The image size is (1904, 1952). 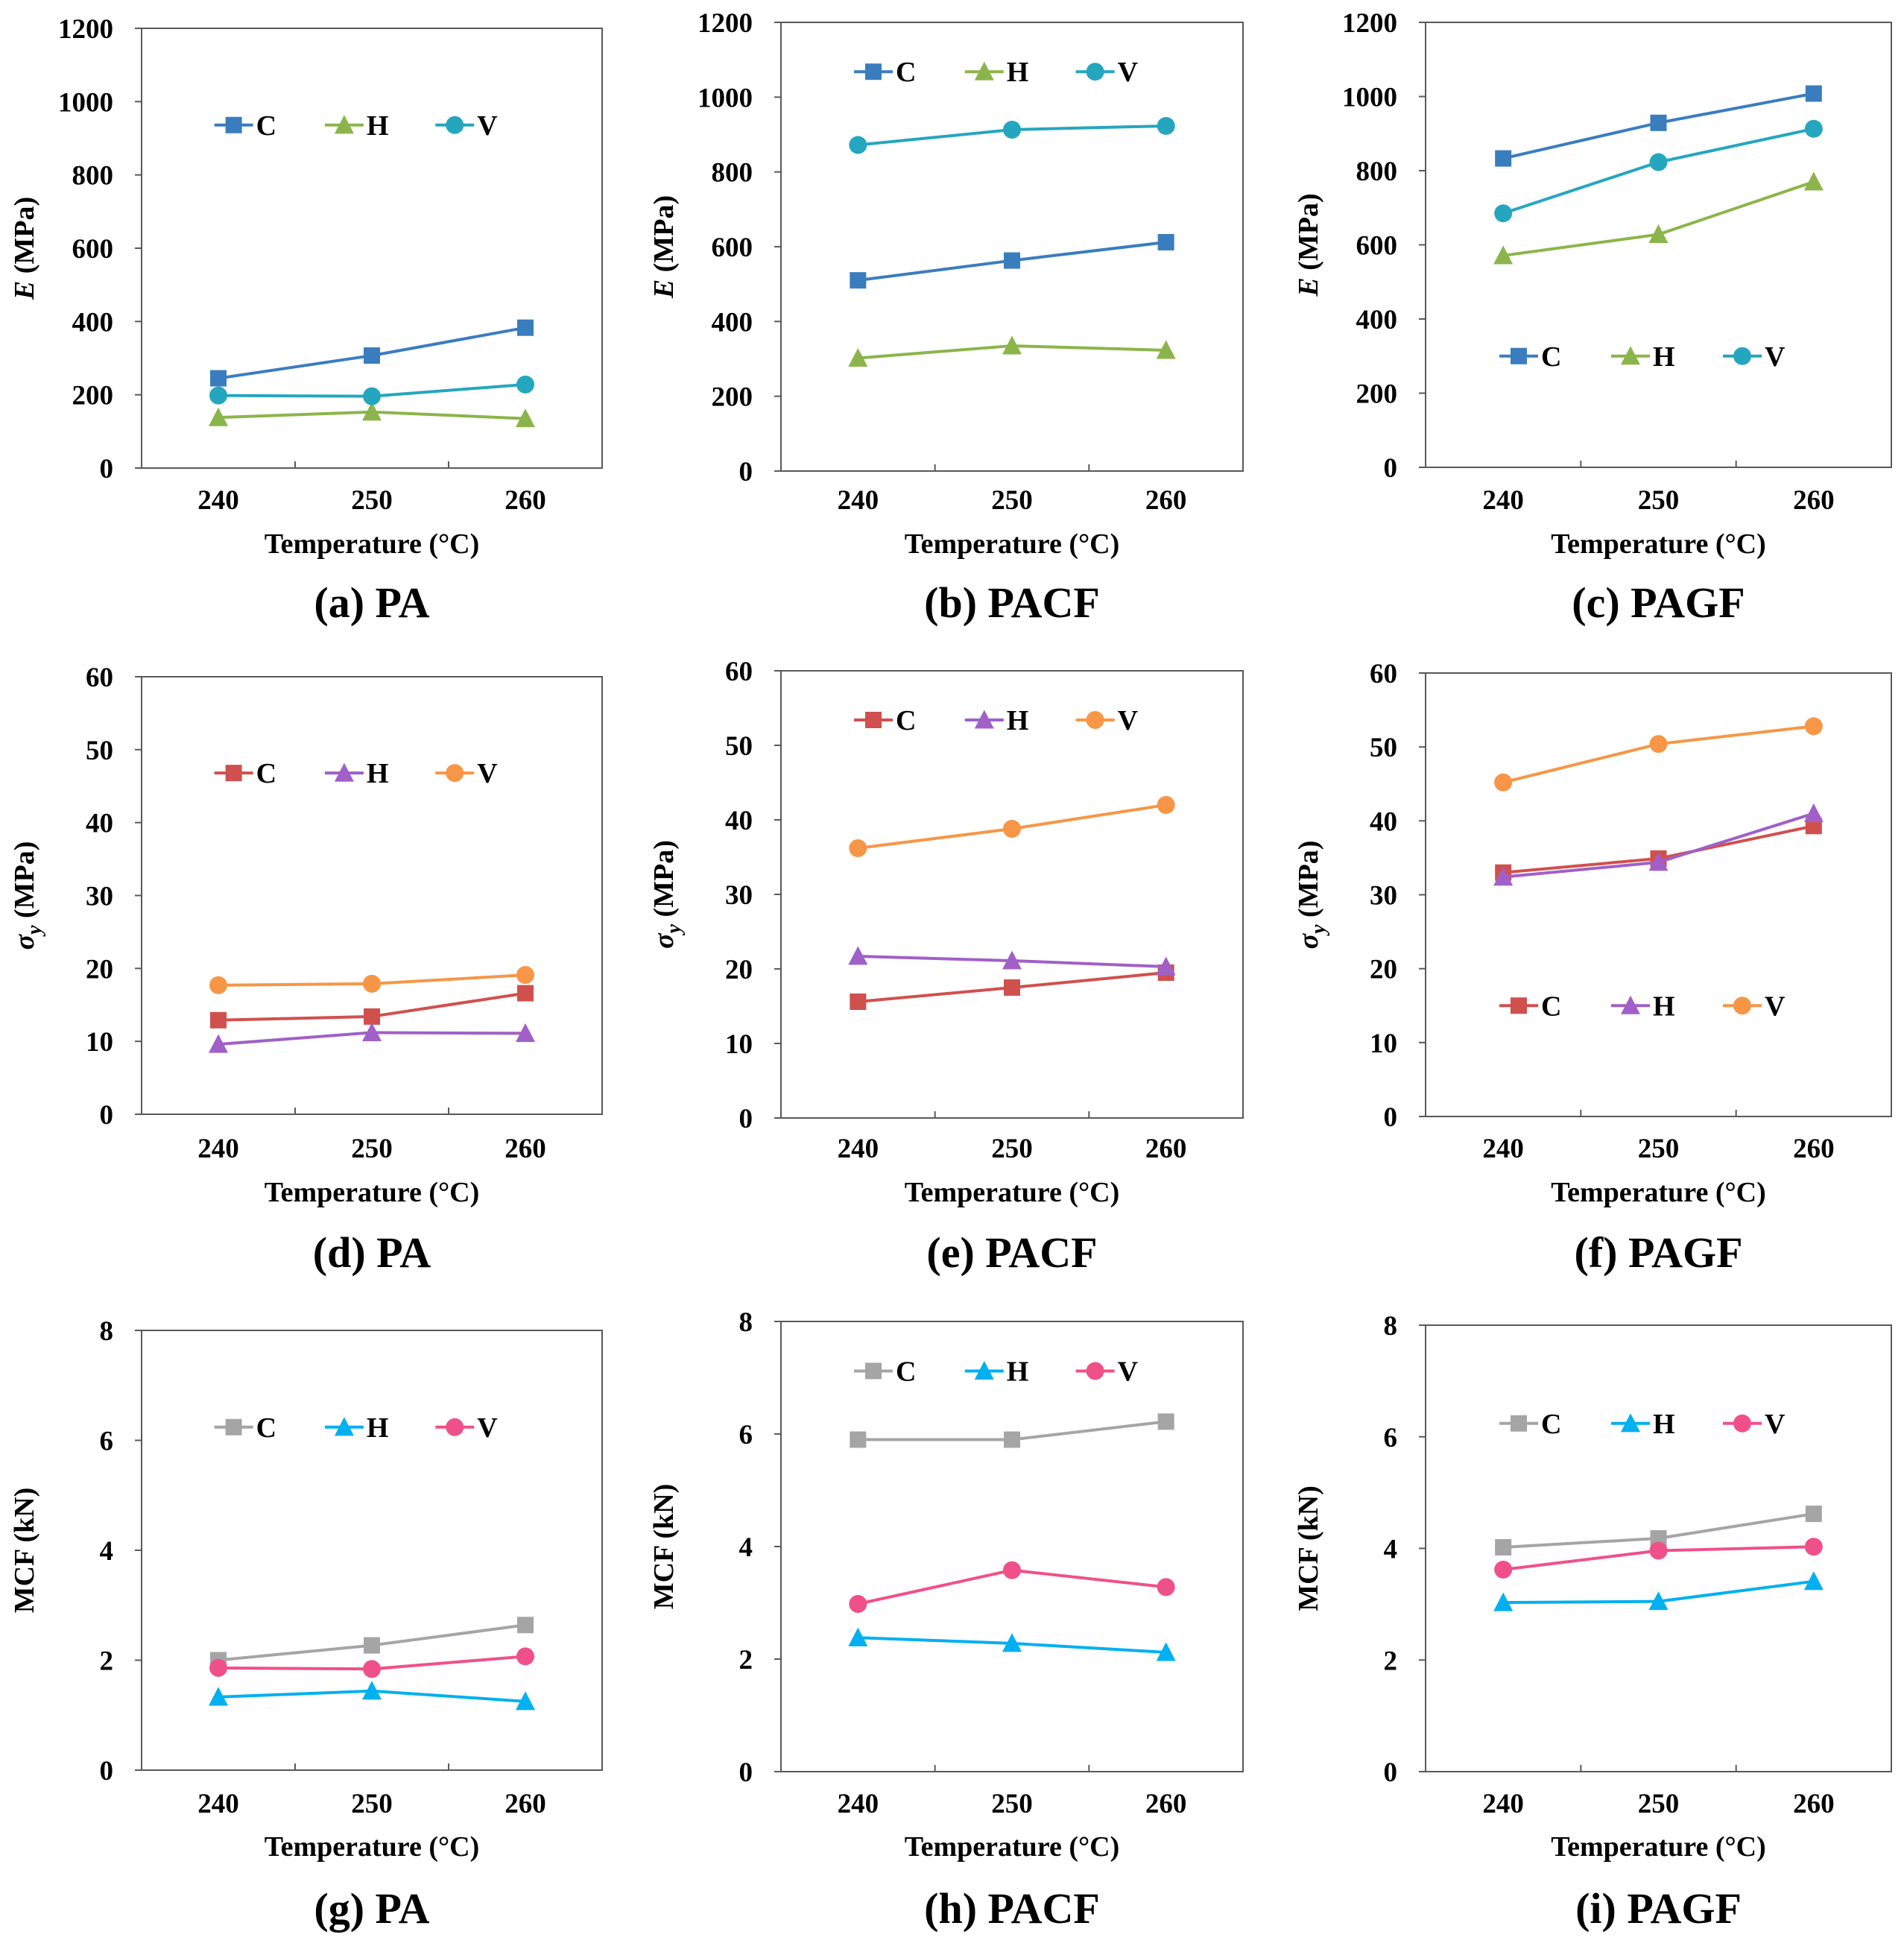 What do you see at coordinates (93, 323) in the screenshot?
I see `y-tick-label: 400` at bounding box center [93, 323].